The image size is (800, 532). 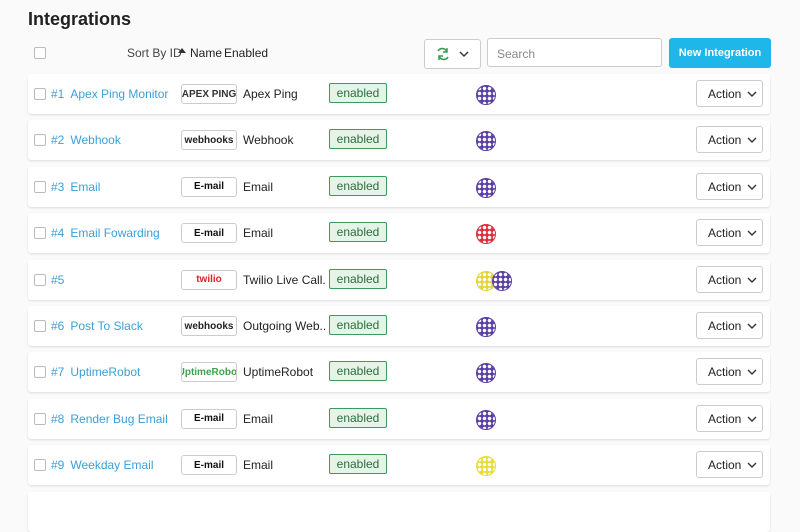 What do you see at coordinates (209, 279) in the screenshot?
I see `integration-logo: twilio` at bounding box center [209, 279].